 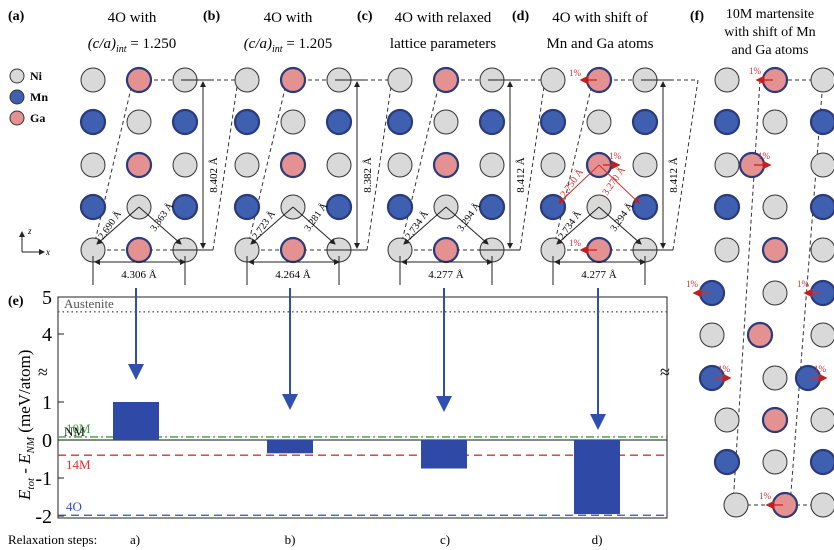 What do you see at coordinates (445, 539) in the screenshot?
I see `category-label: c)` at bounding box center [445, 539].